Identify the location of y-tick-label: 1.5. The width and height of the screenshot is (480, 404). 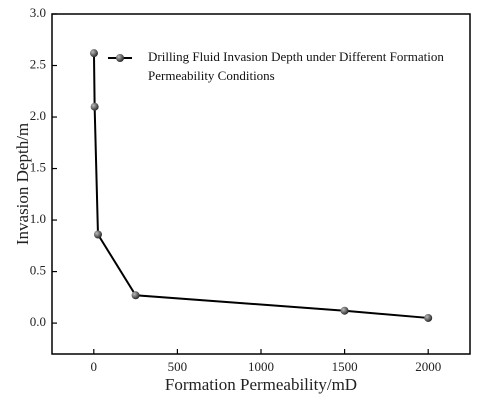
(38, 167).